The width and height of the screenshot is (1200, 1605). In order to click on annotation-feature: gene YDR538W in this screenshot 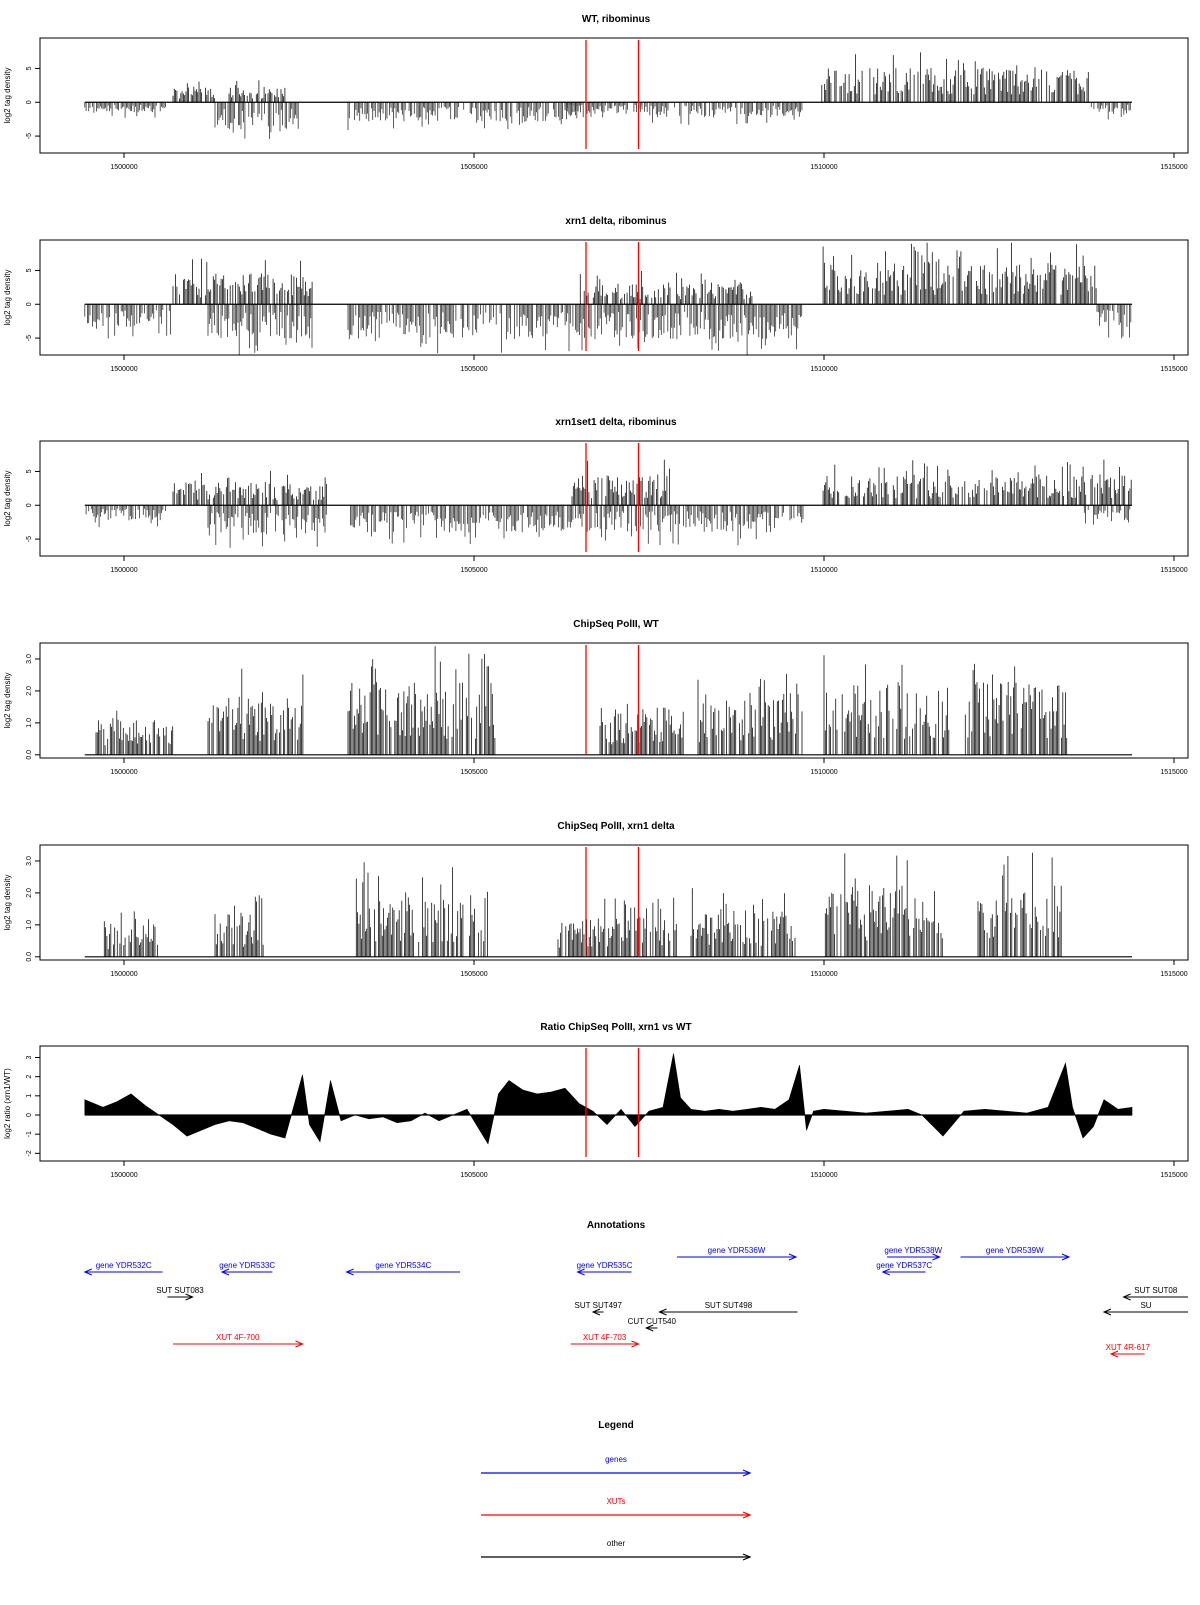, I will do `click(913, 1253)`.